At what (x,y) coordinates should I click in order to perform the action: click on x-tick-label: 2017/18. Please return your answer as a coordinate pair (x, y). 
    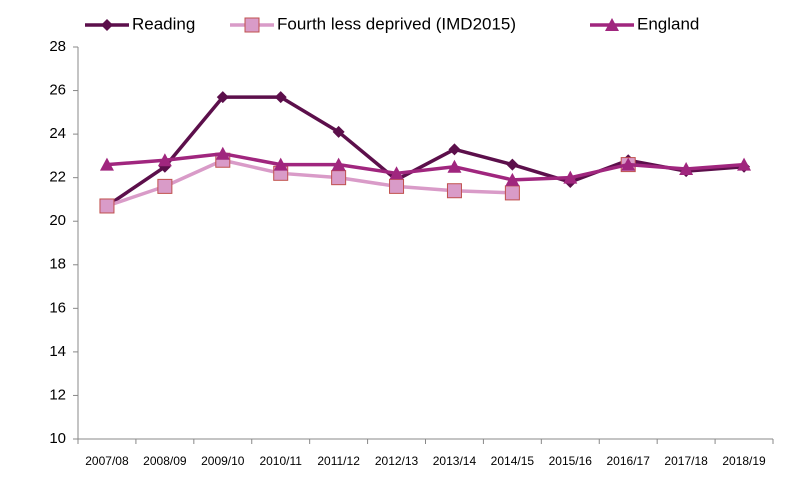
    Looking at the image, I should click on (686, 461).